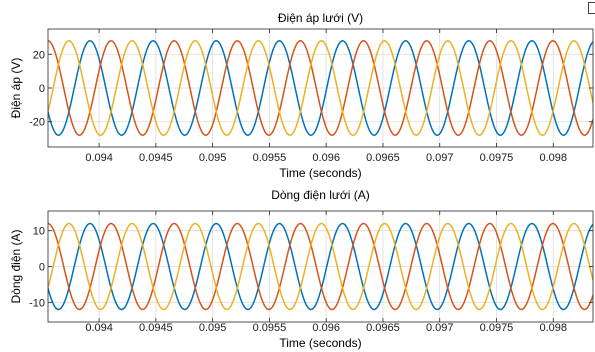 This screenshot has width=595, height=352. What do you see at coordinates (156, 158) in the screenshot?
I see `chart-1-x-tick-label-1: 0.0945` at bounding box center [156, 158].